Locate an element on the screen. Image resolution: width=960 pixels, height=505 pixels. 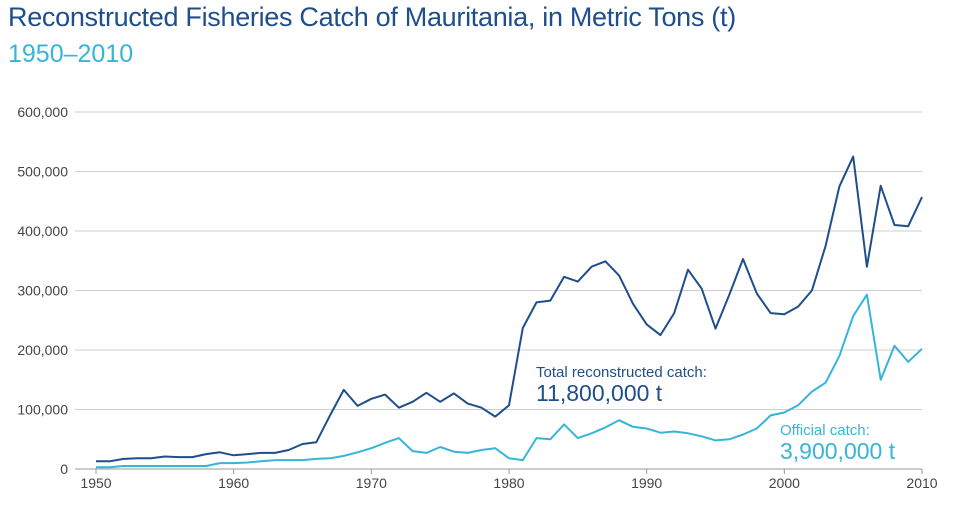
y-tick-label: 400,000 is located at coordinates (42, 231).